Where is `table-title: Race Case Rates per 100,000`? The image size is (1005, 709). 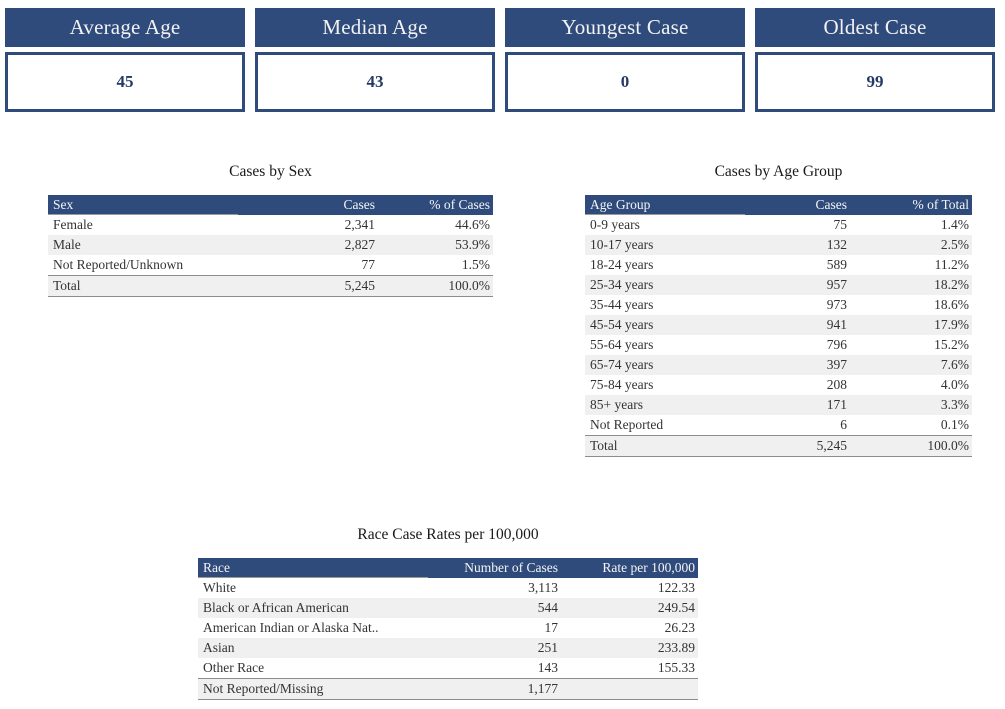
table-title: Race Case Rates per 100,000 is located at coordinates (448, 534).